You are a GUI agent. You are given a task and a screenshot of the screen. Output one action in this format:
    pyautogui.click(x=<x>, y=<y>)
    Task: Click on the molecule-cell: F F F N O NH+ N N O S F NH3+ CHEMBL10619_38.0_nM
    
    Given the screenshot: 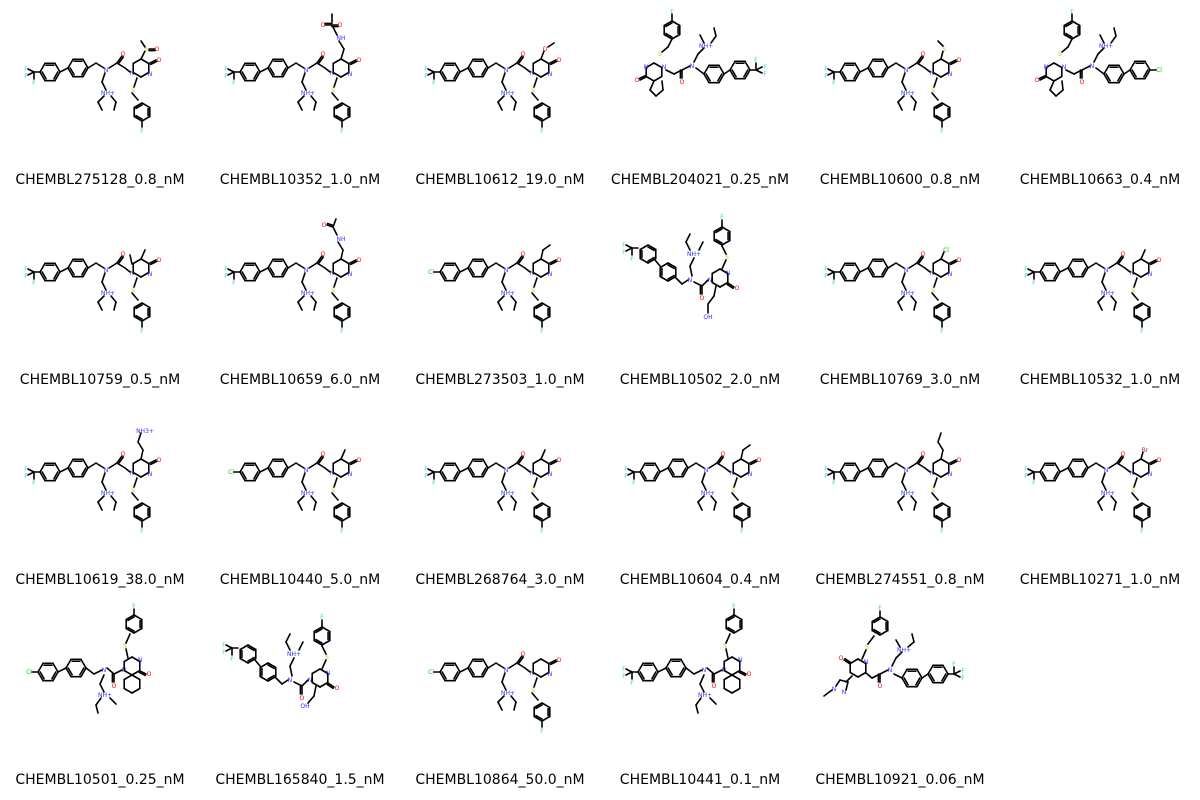 What is the action you would take?
    pyautogui.click(x=100, y=500)
    